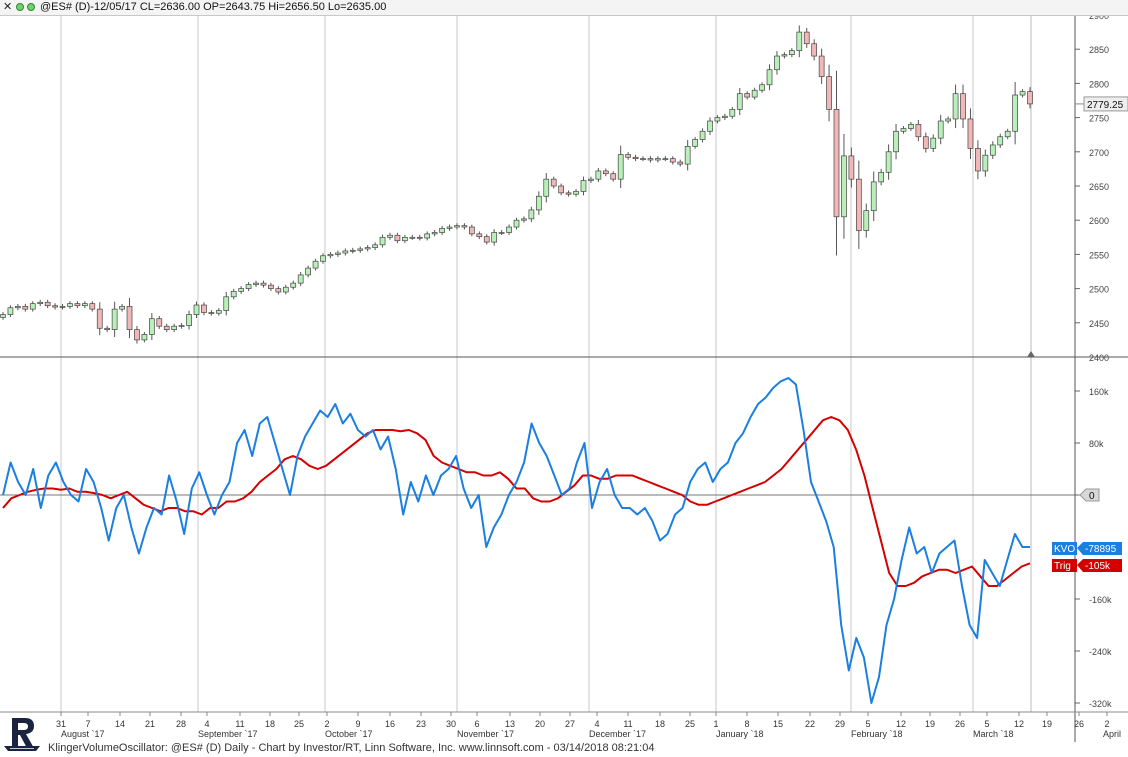 Image resolution: width=1128 pixels, height=757 pixels. I want to click on price-tick-label: 2900, so click(1099, 16).